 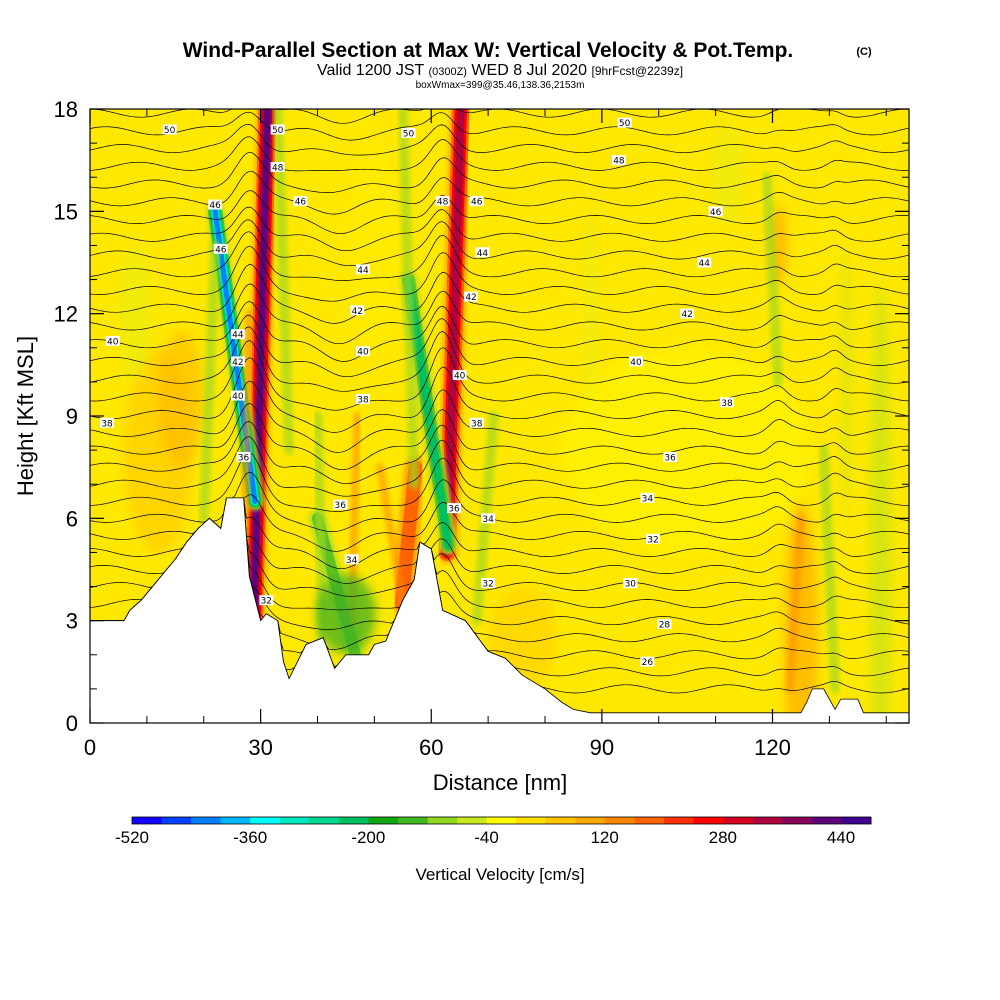 I want to click on contour-label: 28, so click(x=664, y=625).